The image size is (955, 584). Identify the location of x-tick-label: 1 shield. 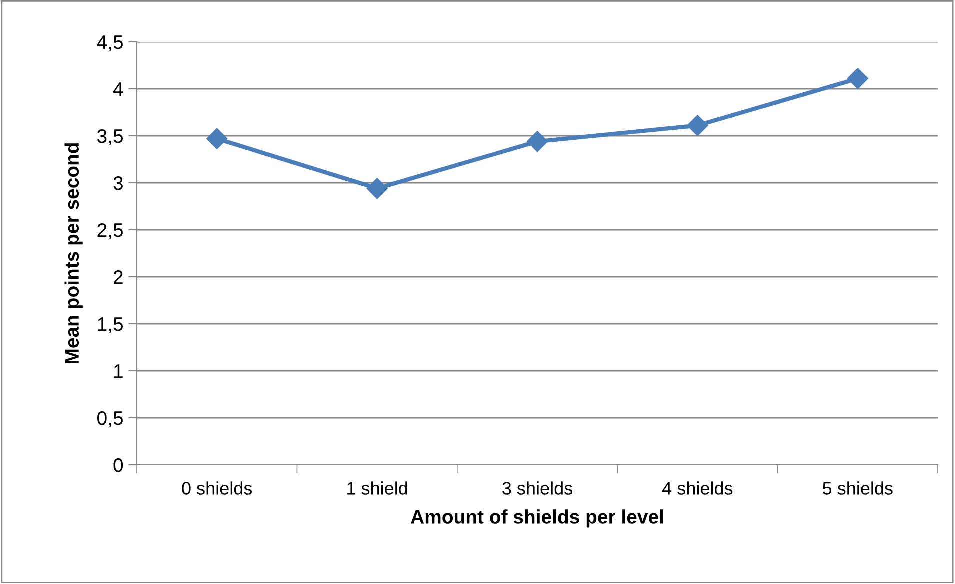
(378, 488).